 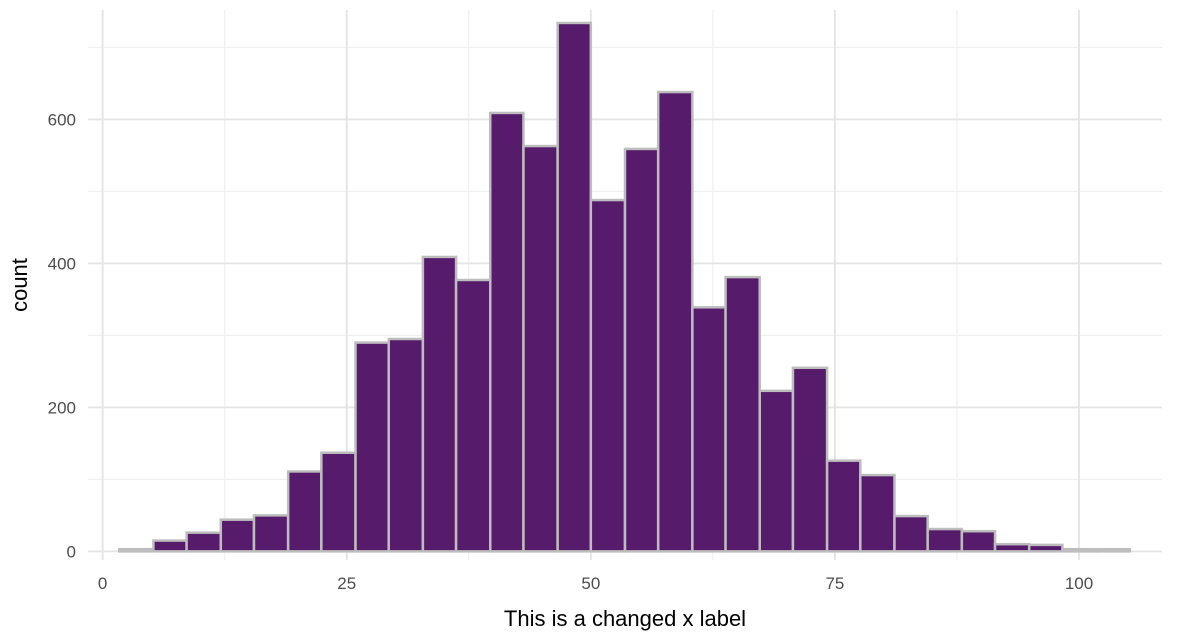 I want to click on x-tick-label: 0, so click(x=102, y=583).